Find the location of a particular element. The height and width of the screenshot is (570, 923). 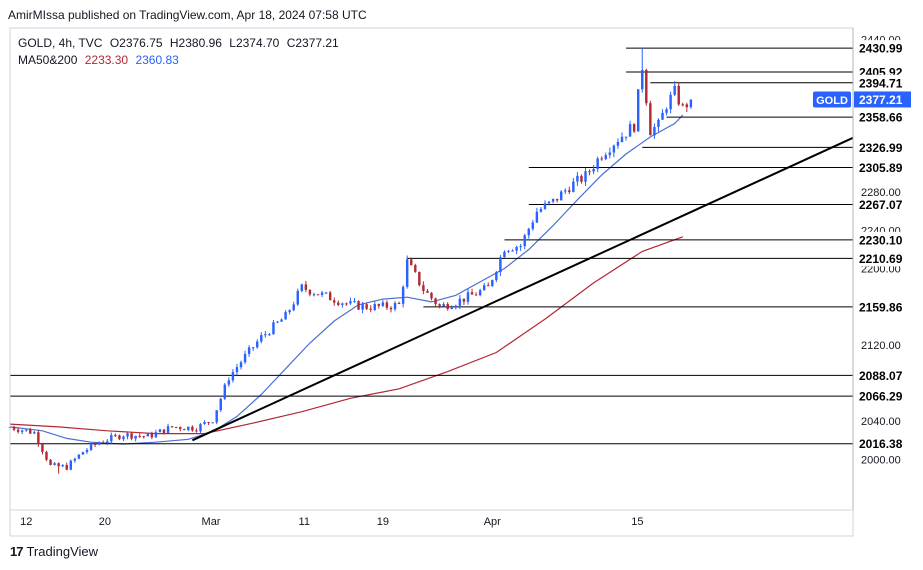

level-label: 2210.69 is located at coordinates (881, 259).